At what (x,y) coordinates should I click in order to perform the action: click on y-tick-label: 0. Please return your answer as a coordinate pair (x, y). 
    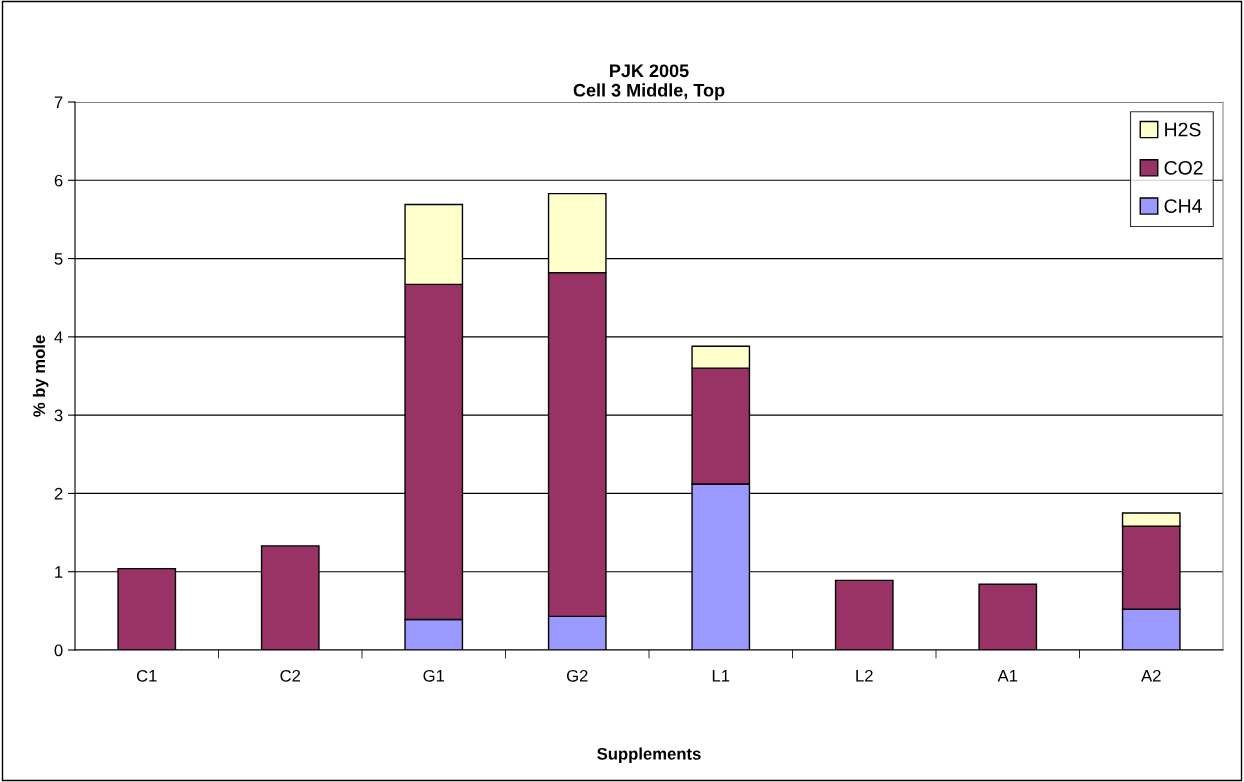
    Looking at the image, I should click on (58, 650).